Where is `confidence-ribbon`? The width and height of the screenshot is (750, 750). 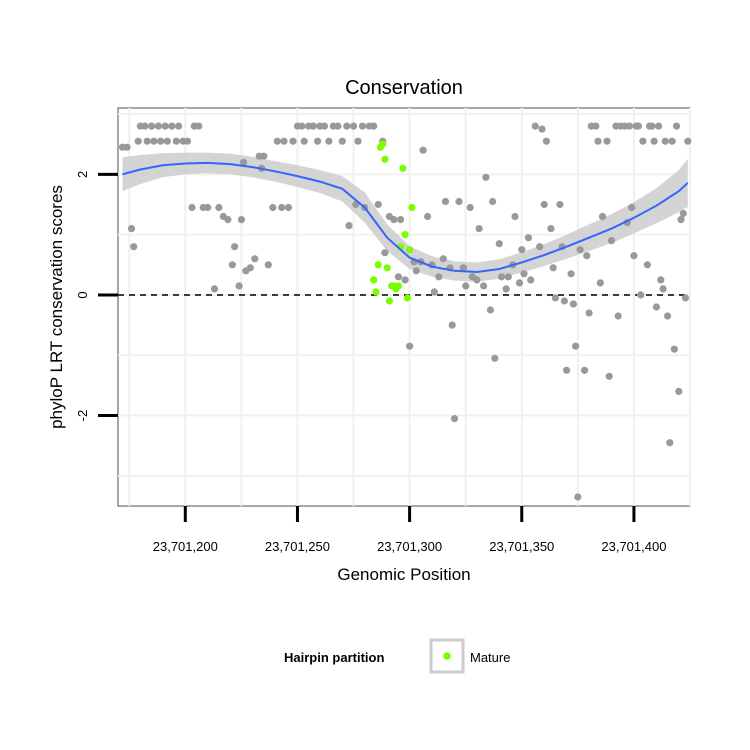 confidence-ribbon is located at coordinates (405, 217).